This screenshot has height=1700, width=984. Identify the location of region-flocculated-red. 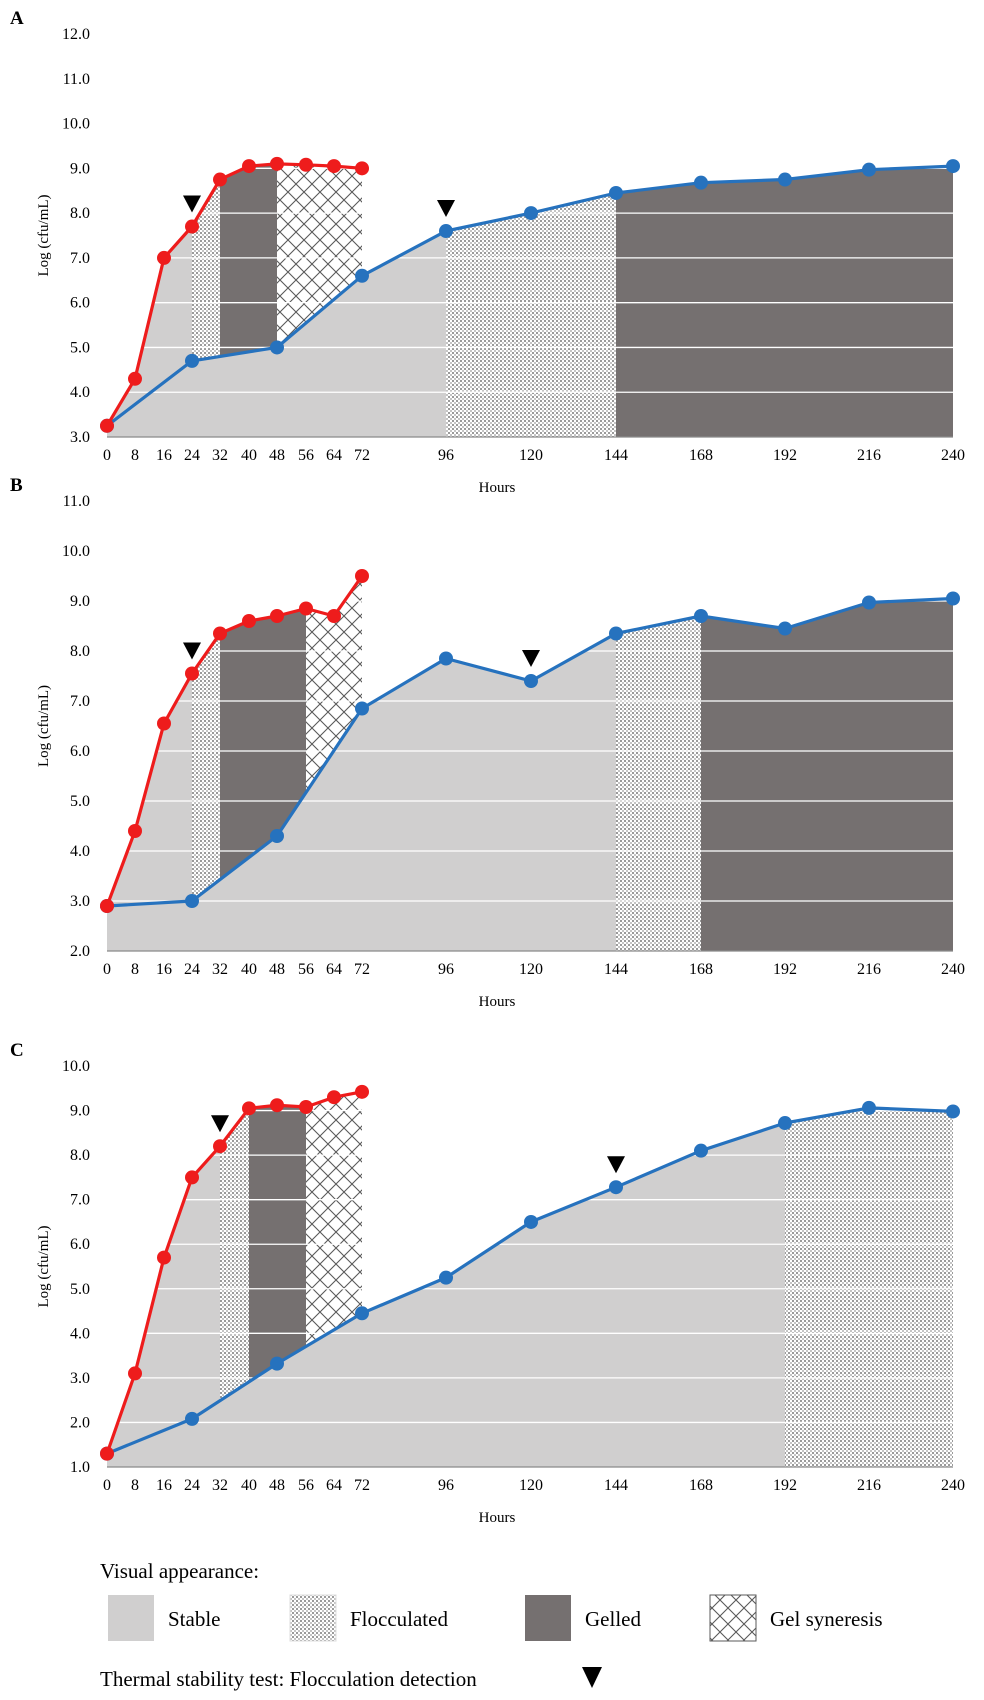
(206, 270).